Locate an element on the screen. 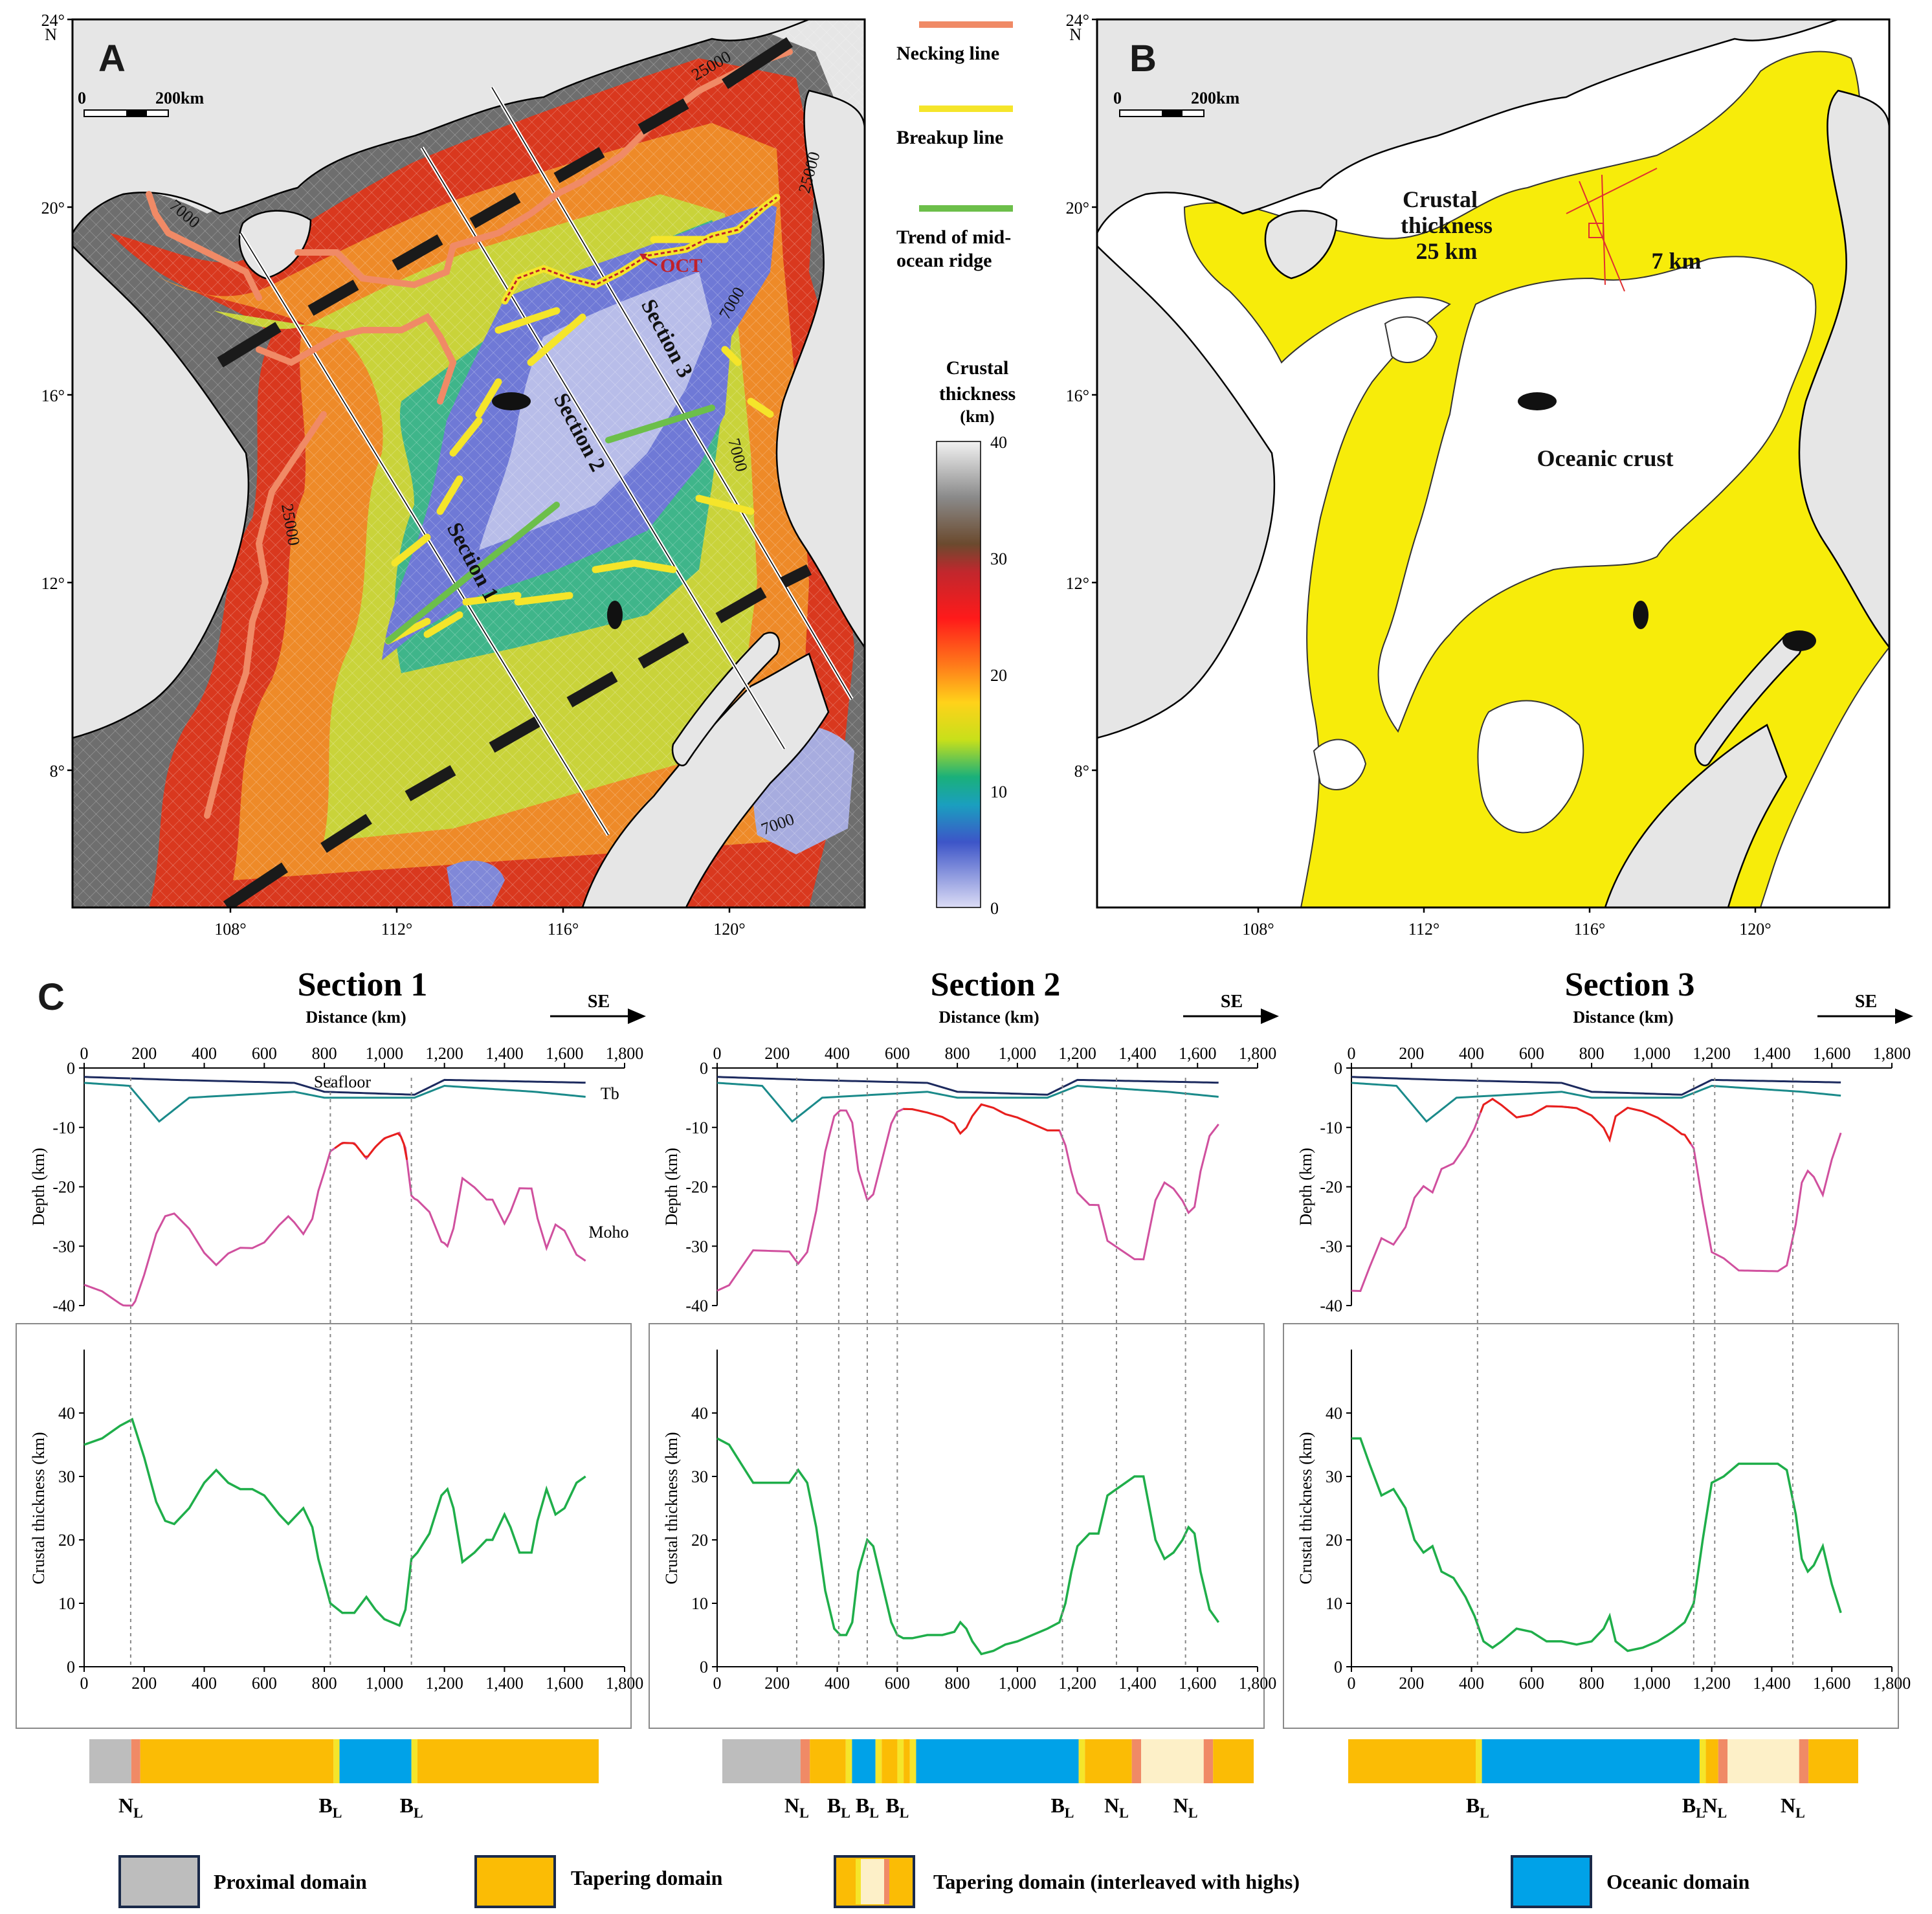 This screenshot has width=1932, height=1914. upper-x-tick-label: 800 is located at coordinates (957, 1053).